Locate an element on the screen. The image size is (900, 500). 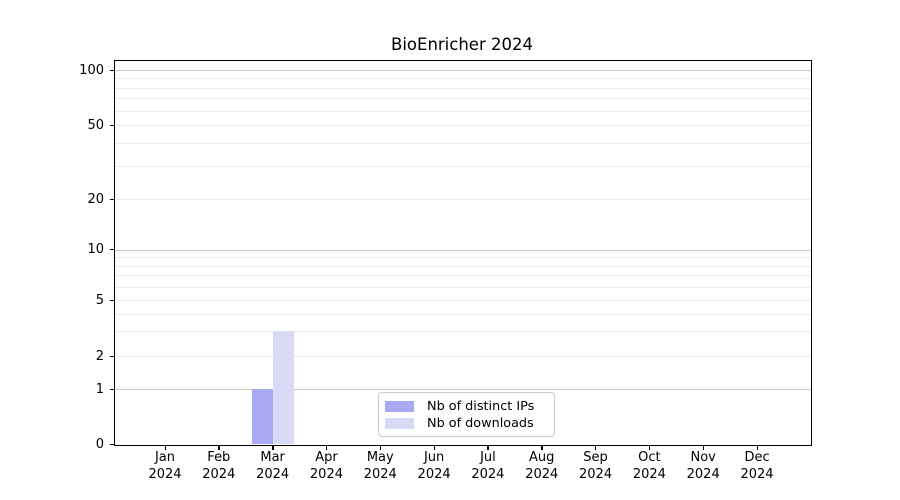
xtick-mark-aug is located at coordinates (542, 448).